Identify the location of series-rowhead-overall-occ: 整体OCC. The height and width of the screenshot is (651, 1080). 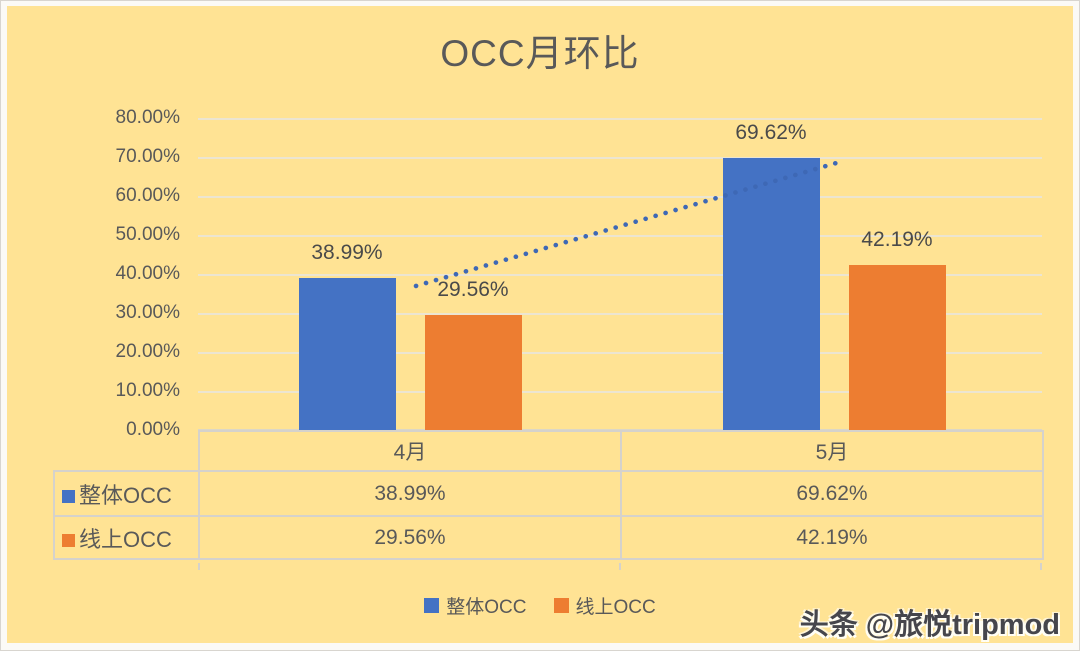
(126, 493).